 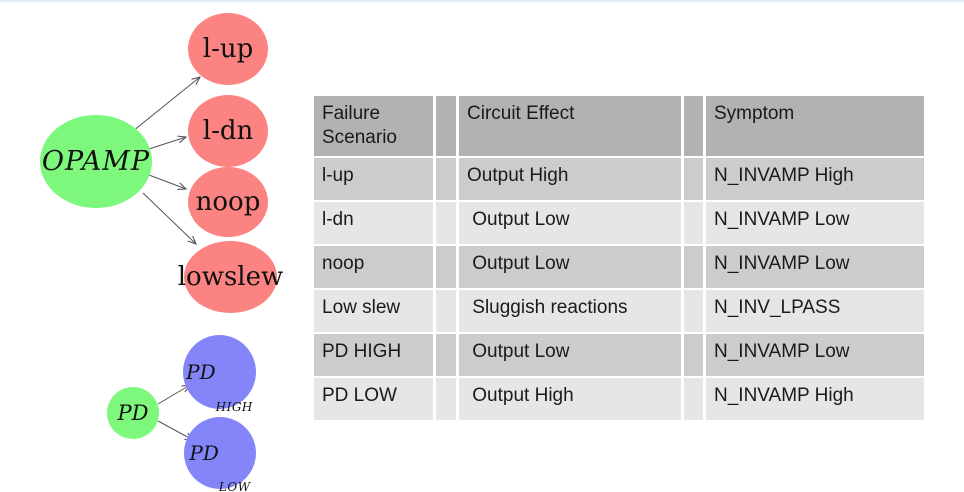 I want to click on table-header-failure-scenario: Failure Scenario, so click(x=373, y=126).